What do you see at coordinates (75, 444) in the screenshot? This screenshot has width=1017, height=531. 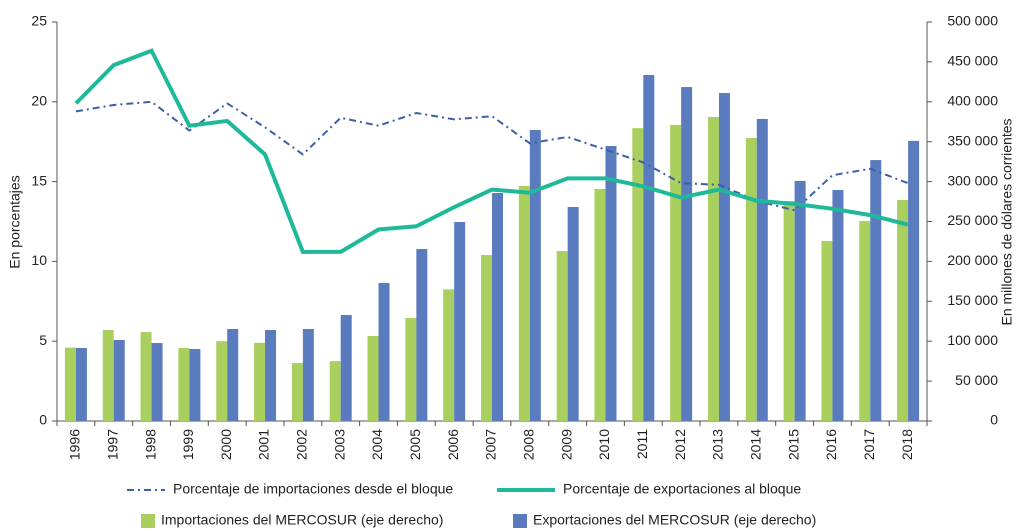 I see `x-tick-label: 1996` at bounding box center [75, 444].